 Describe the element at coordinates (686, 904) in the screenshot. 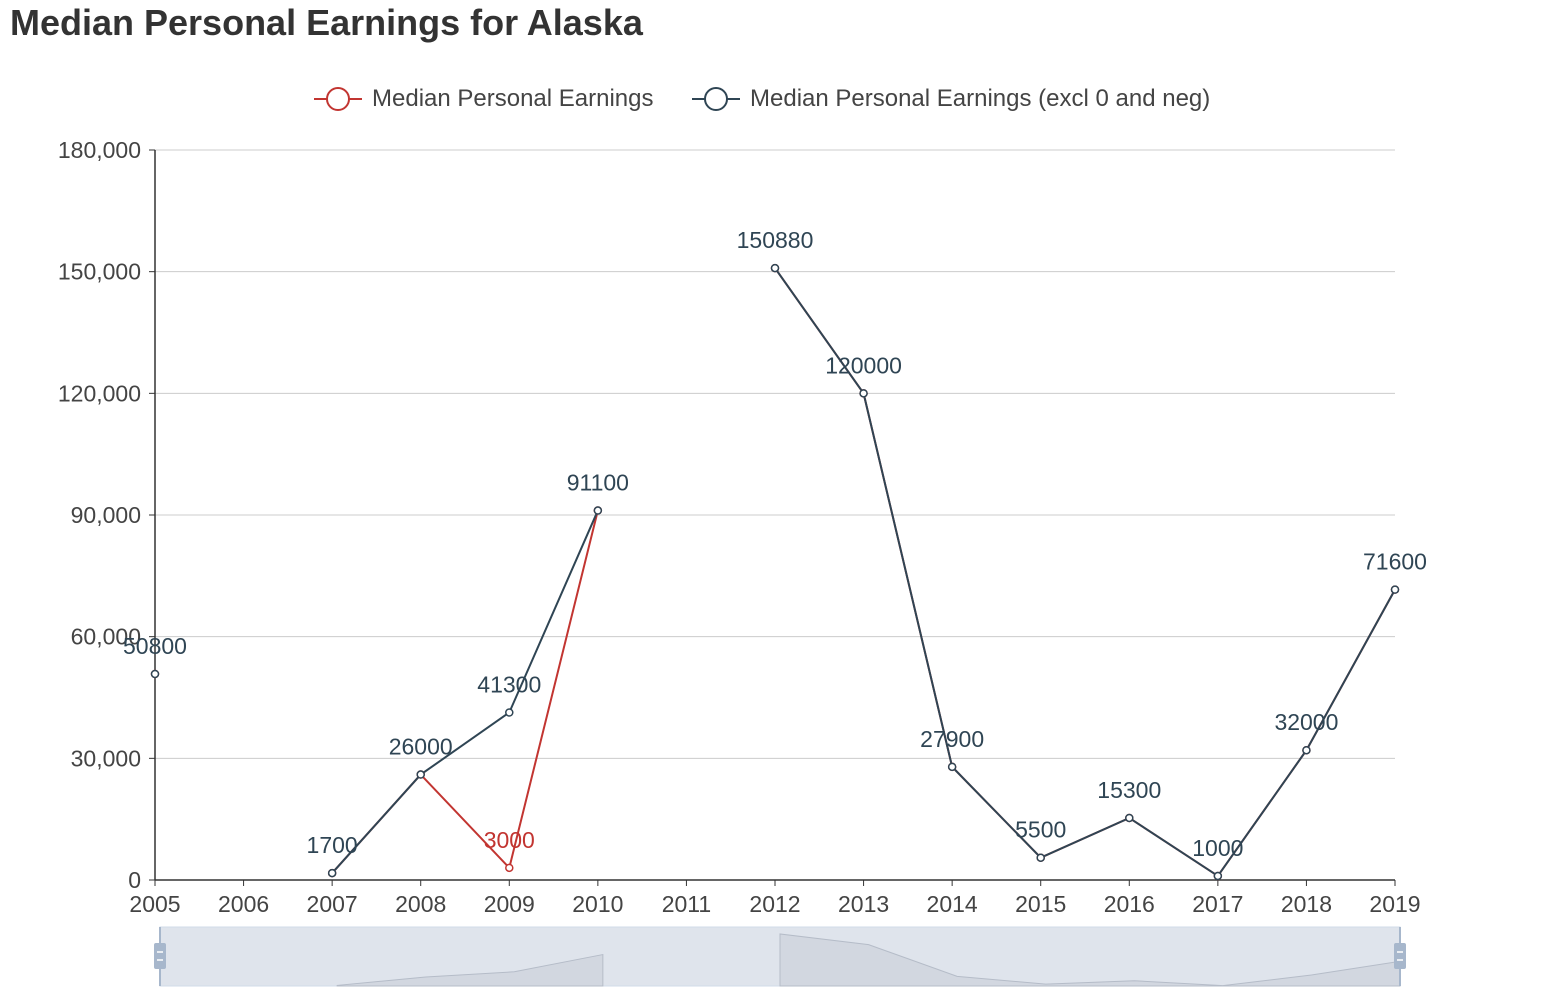

I see `x-tick-label: 2011` at that location.